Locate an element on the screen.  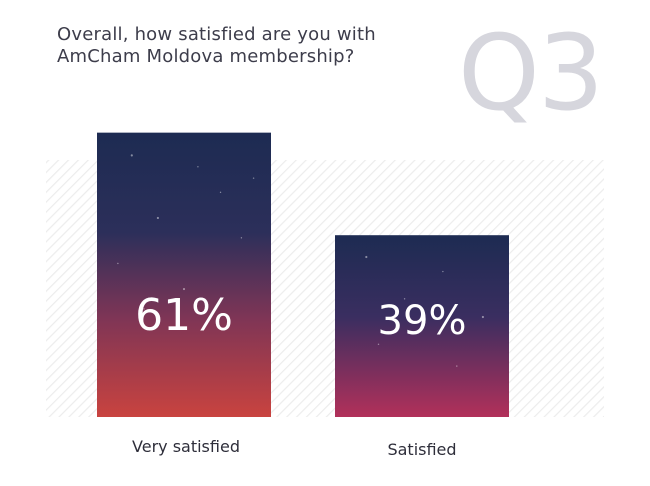
bar-satisfied is located at coordinates (422, 326).